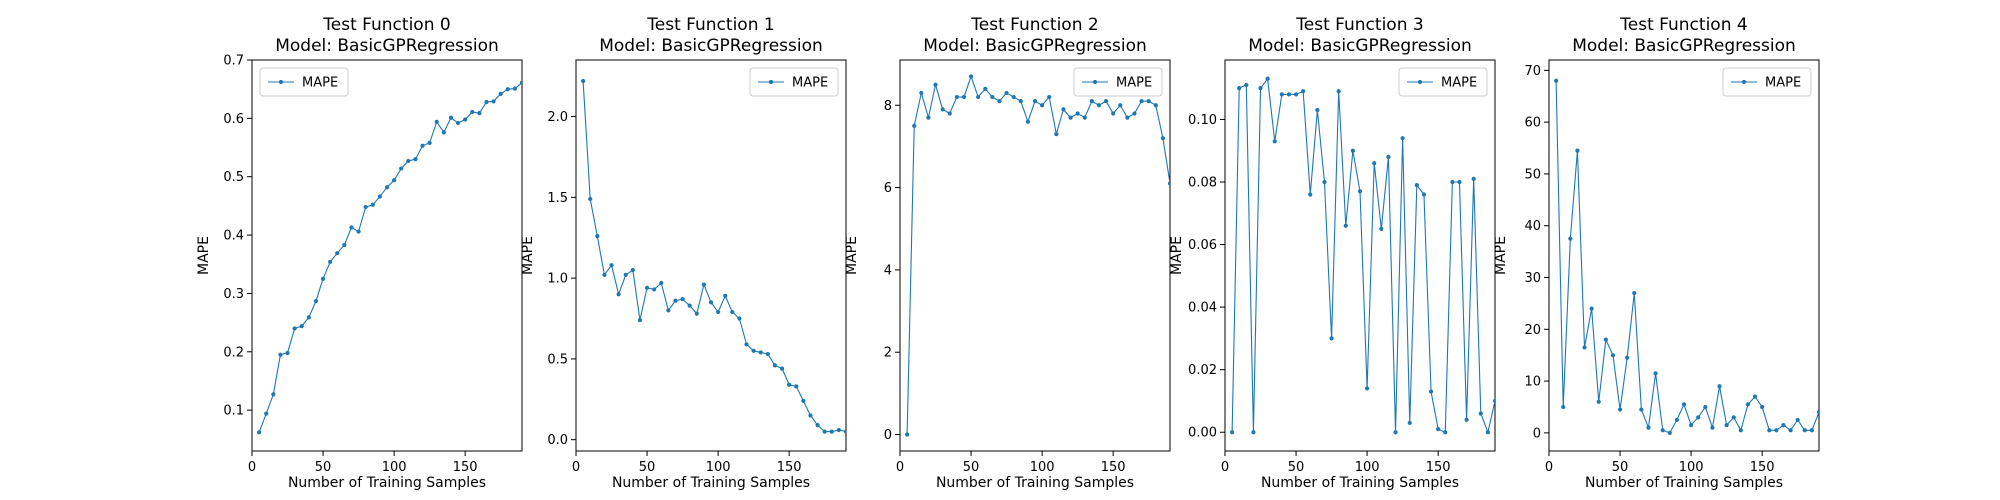  I want to click on y-tick-label: 30, so click(1532, 278).